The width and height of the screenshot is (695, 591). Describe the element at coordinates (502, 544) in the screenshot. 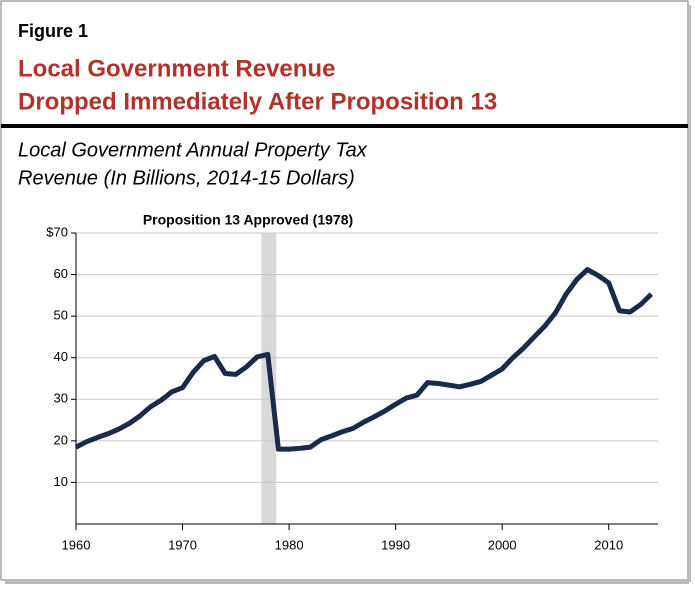

I see `x-tick-label: 2000` at that location.